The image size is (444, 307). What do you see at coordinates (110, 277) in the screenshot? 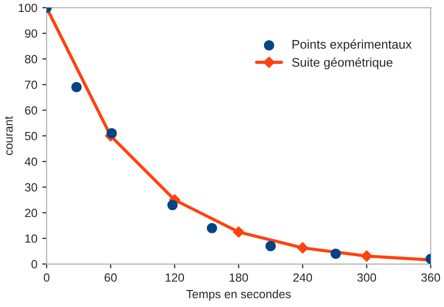
I see `x-tick-label: 60` at bounding box center [110, 277].